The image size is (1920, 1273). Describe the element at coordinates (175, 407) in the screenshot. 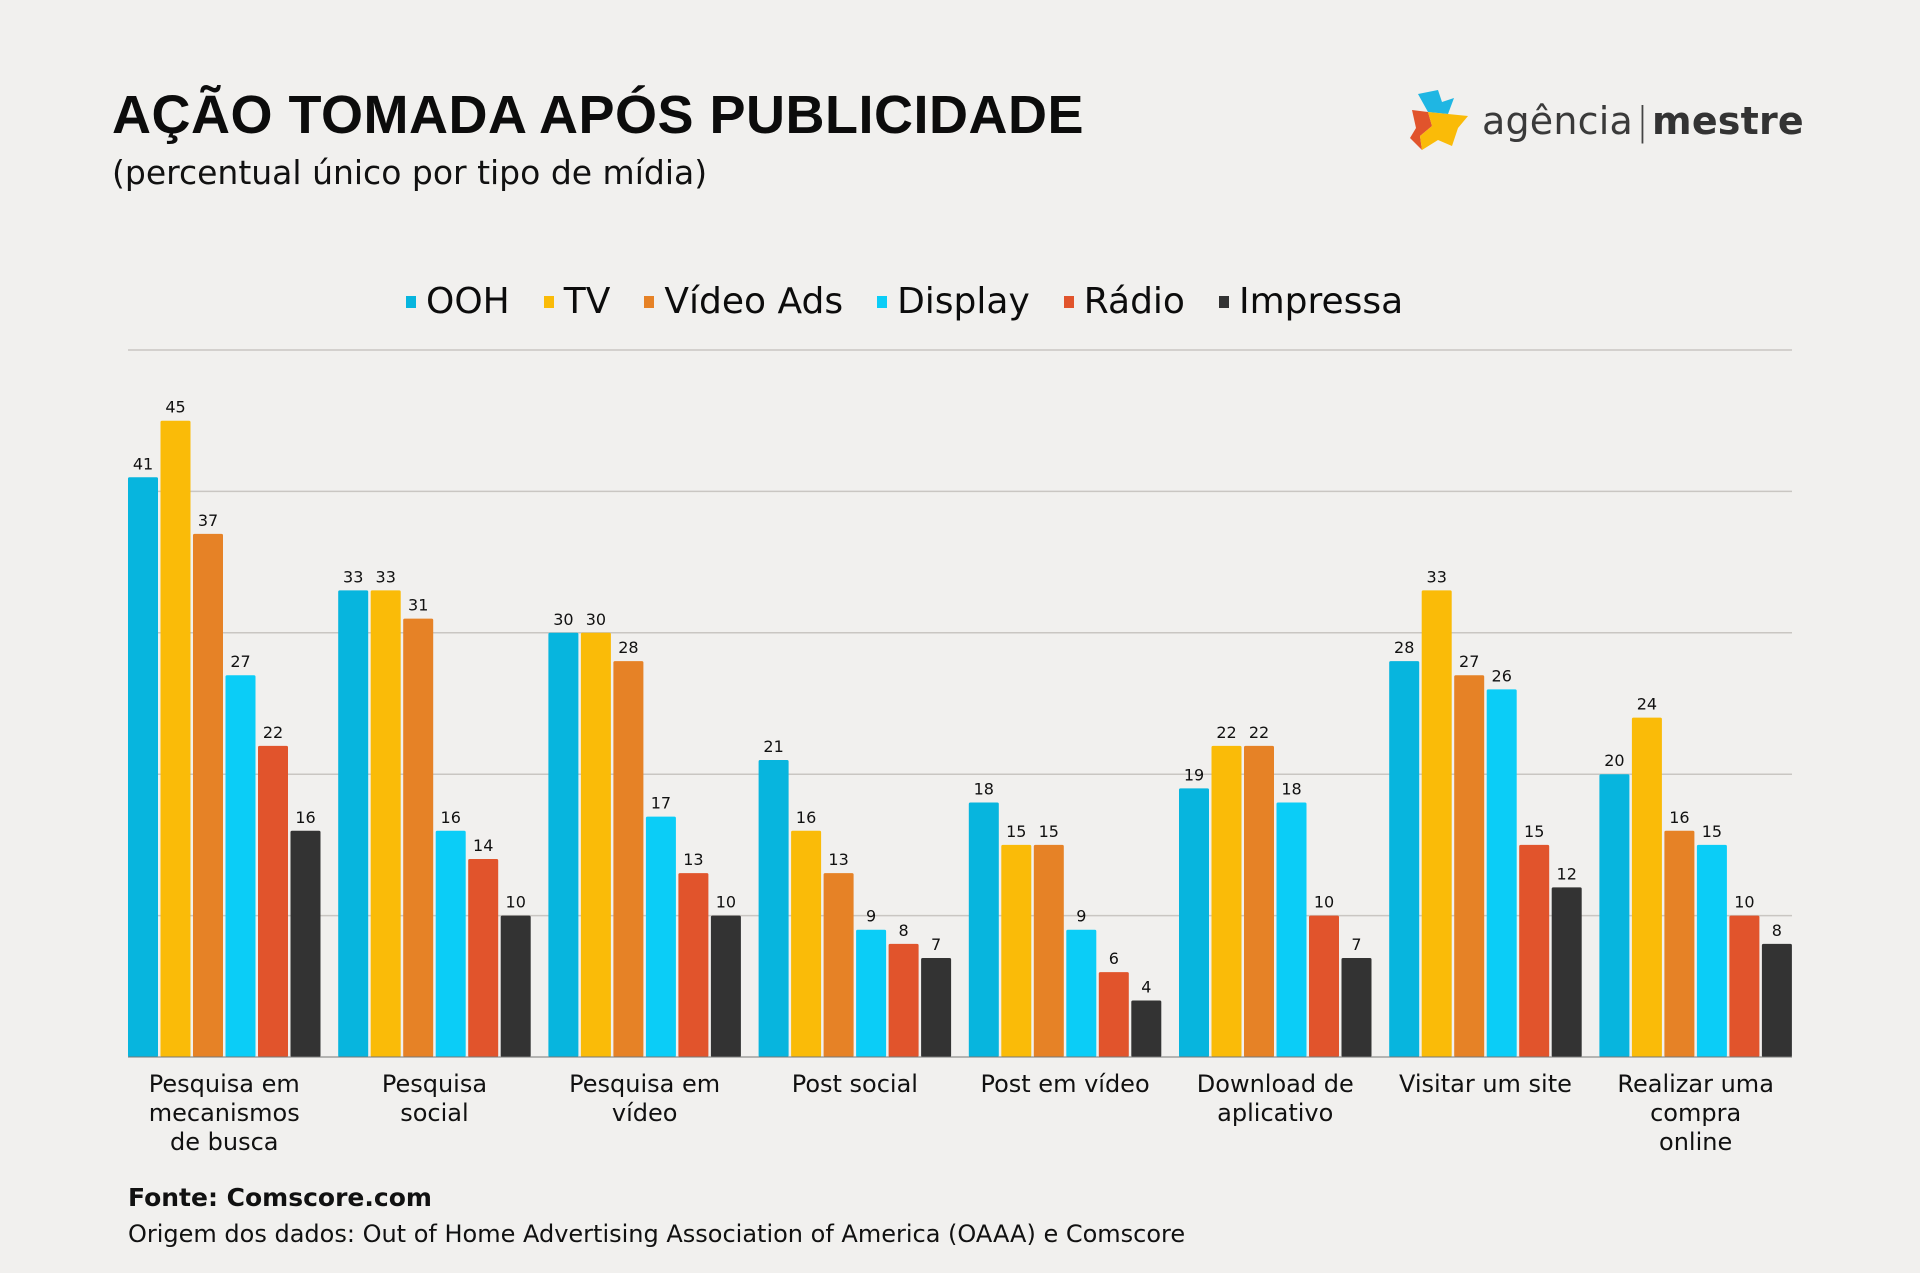

I see `data-label: 45` at that location.